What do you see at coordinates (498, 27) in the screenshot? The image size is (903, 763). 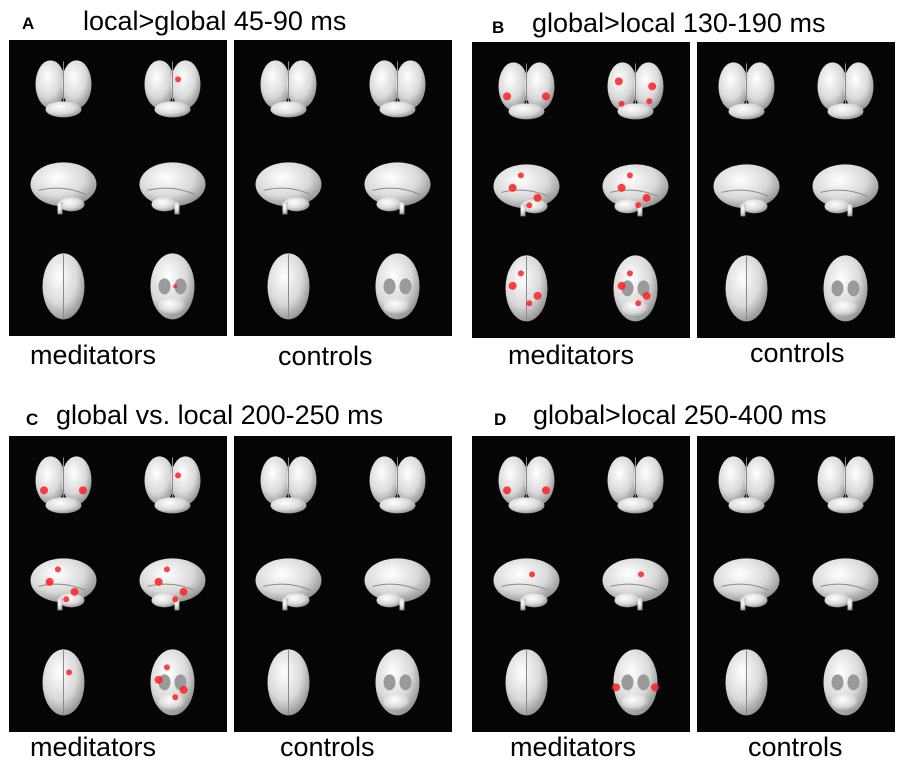 I see `panel-letter: B` at bounding box center [498, 27].